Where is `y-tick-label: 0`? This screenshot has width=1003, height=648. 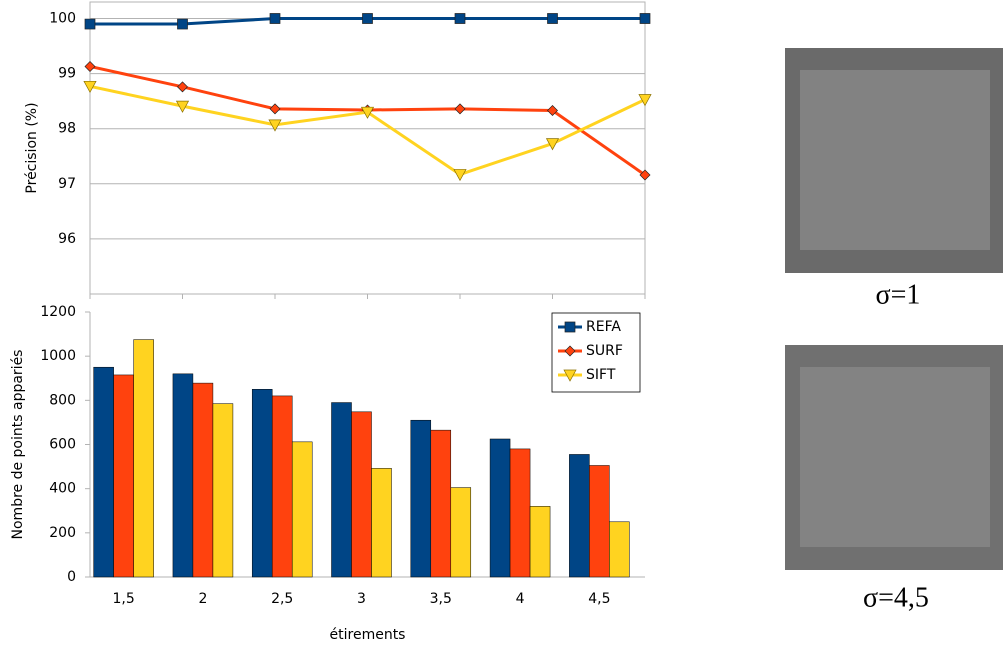
y-tick-label: 0 is located at coordinates (71, 577).